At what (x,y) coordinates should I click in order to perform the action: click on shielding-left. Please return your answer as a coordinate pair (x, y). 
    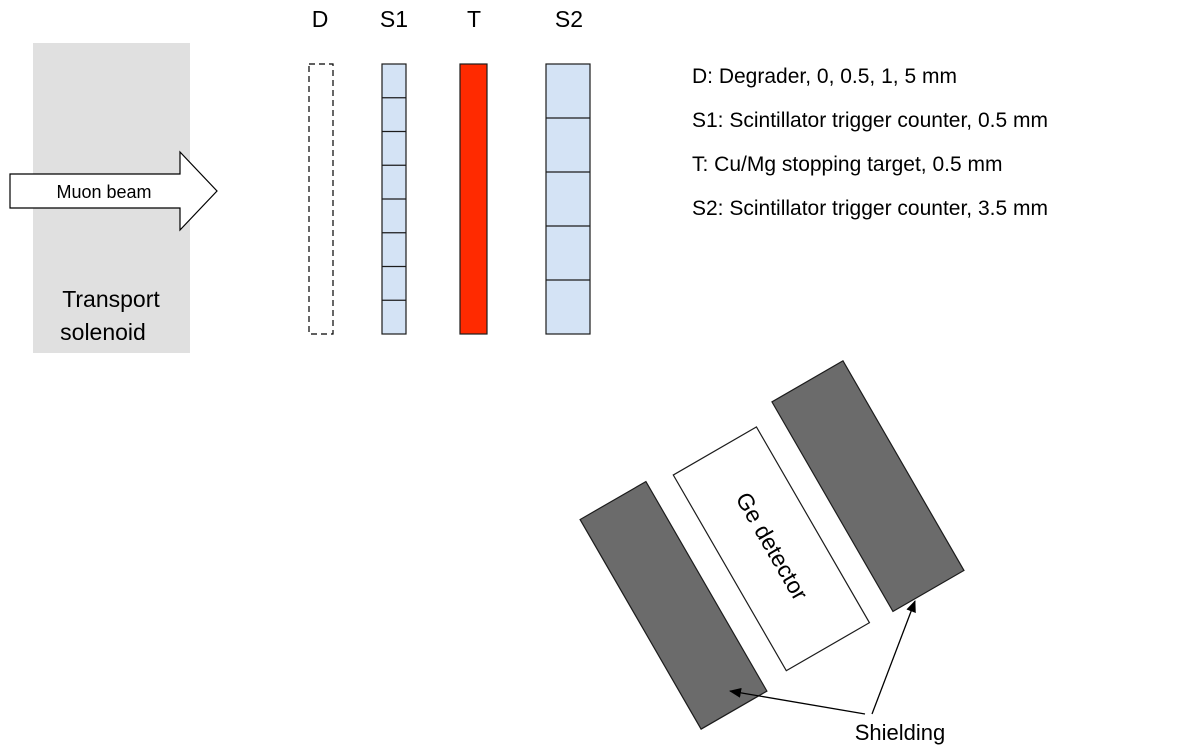
    Looking at the image, I should click on (673, 605).